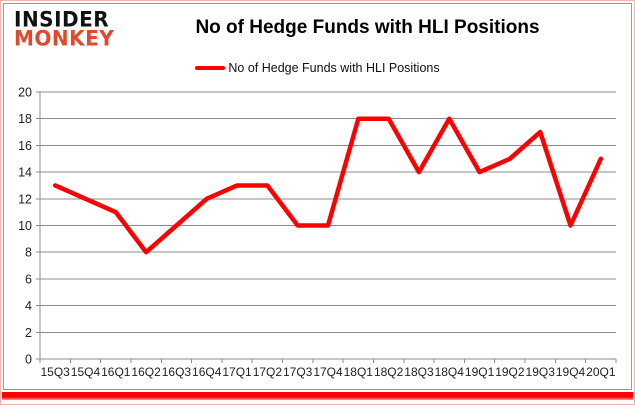 The height and width of the screenshot is (405, 635). Describe the element at coordinates (28, 360) in the screenshot. I see `y-tick-label: 0` at that location.